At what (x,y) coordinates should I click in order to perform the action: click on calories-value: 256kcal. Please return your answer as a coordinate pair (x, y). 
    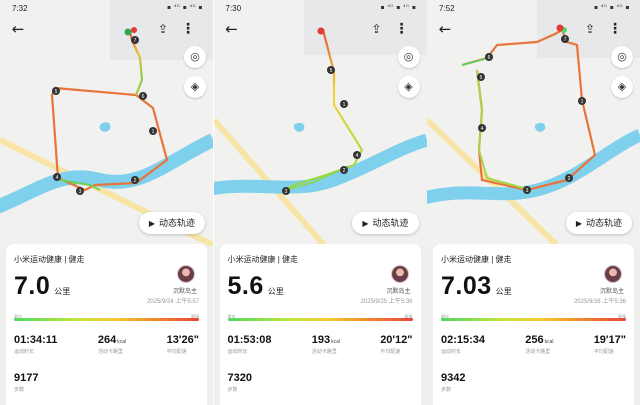
    Looking at the image, I should click on (539, 340).